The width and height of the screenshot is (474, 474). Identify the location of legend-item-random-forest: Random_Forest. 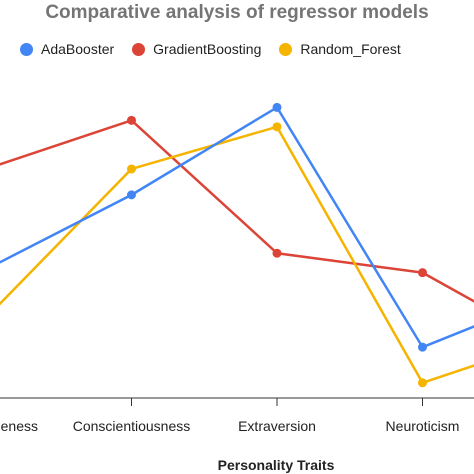
(340, 49).